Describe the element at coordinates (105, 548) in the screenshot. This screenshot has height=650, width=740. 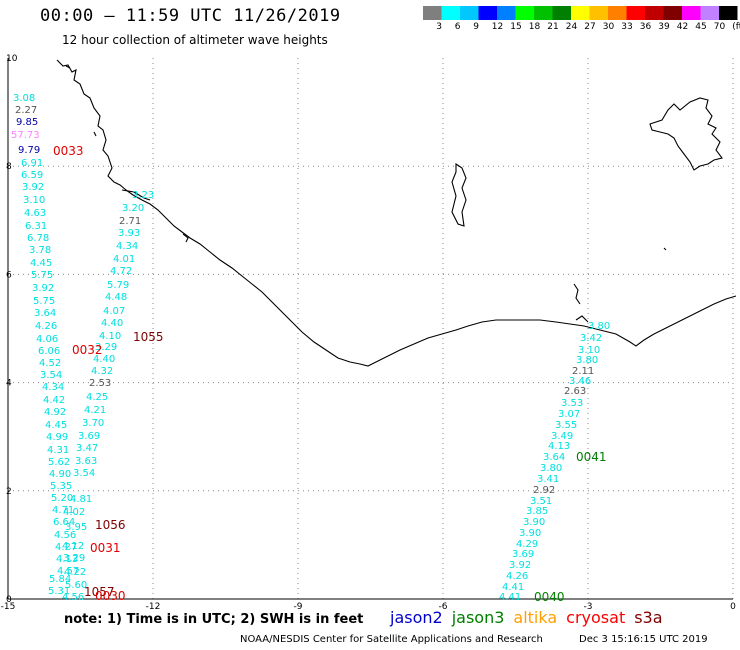
I see `time-label: 0031` at that location.